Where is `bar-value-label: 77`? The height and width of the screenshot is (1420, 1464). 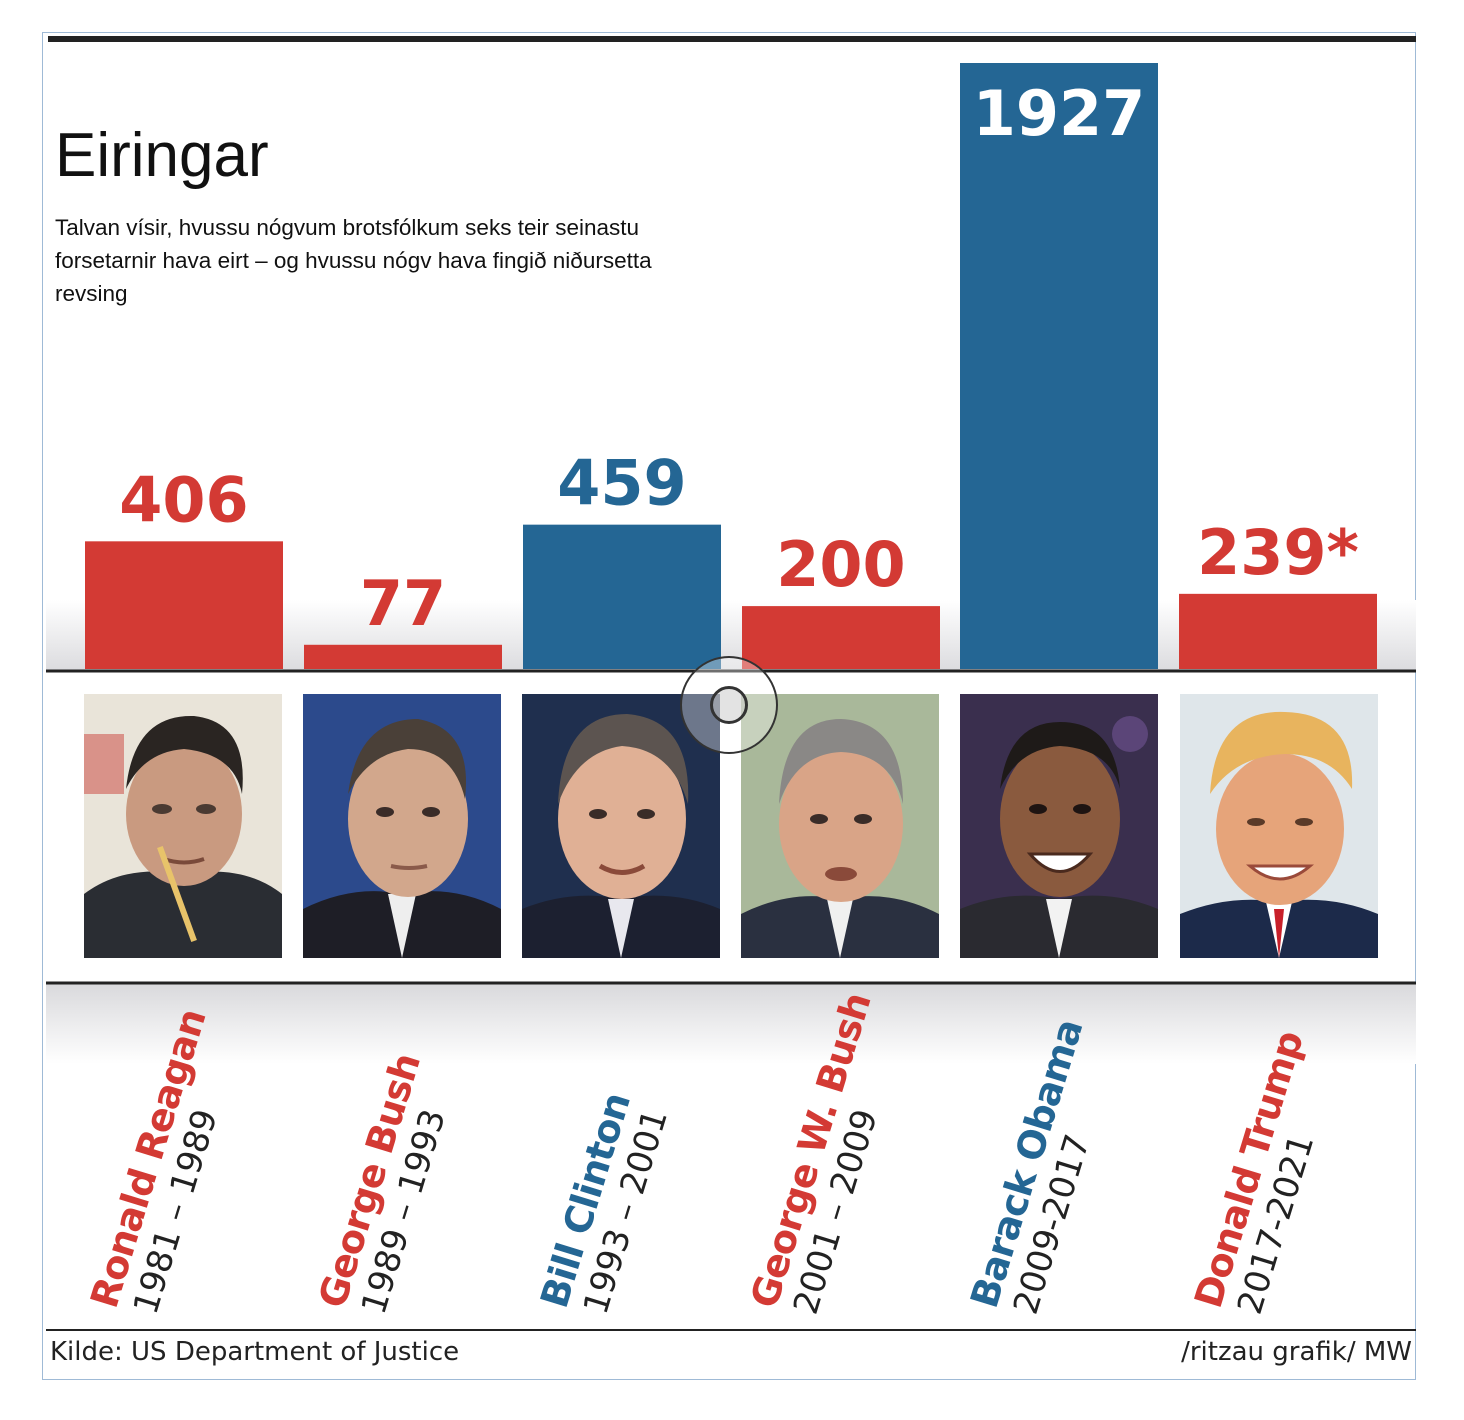
bar-value-label: 77 is located at coordinates (403, 603).